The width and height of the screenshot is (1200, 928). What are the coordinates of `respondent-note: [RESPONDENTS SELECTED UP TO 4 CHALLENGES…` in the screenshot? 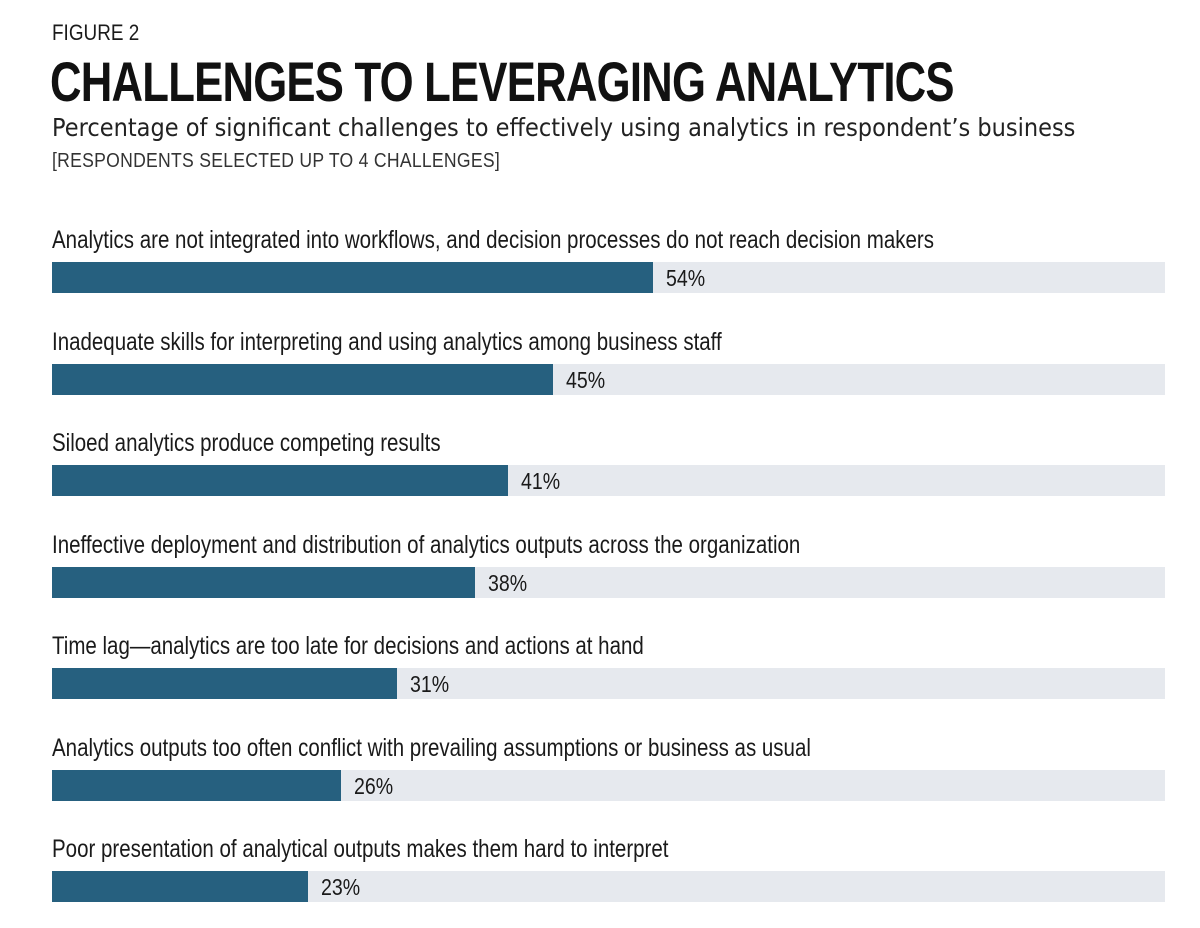 It's located at (276, 161).